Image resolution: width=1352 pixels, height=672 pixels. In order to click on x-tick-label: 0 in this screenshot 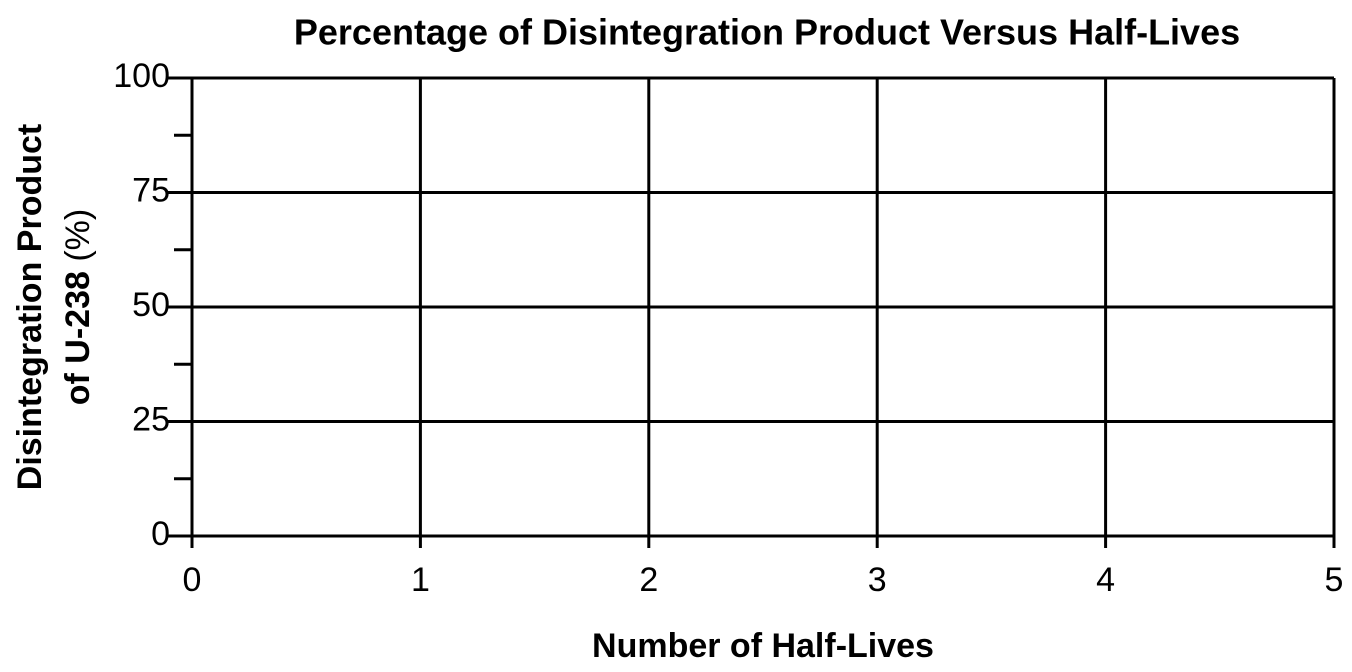, I will do `click(192, 580)`.